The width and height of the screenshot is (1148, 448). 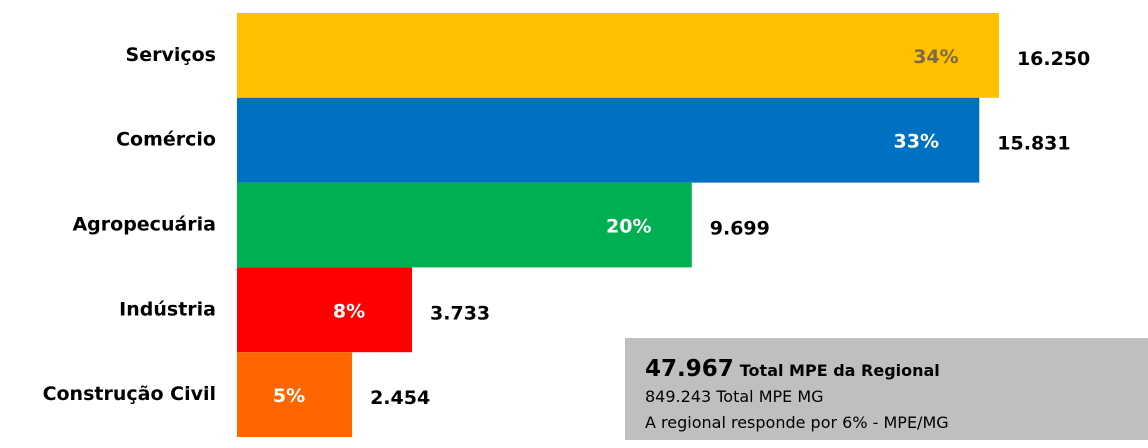 What do you see at coordinates (734, 396) in the screenshot?
I see `info-line-2: 849.243 Total MPE MG` at bounding box center [734, 396].